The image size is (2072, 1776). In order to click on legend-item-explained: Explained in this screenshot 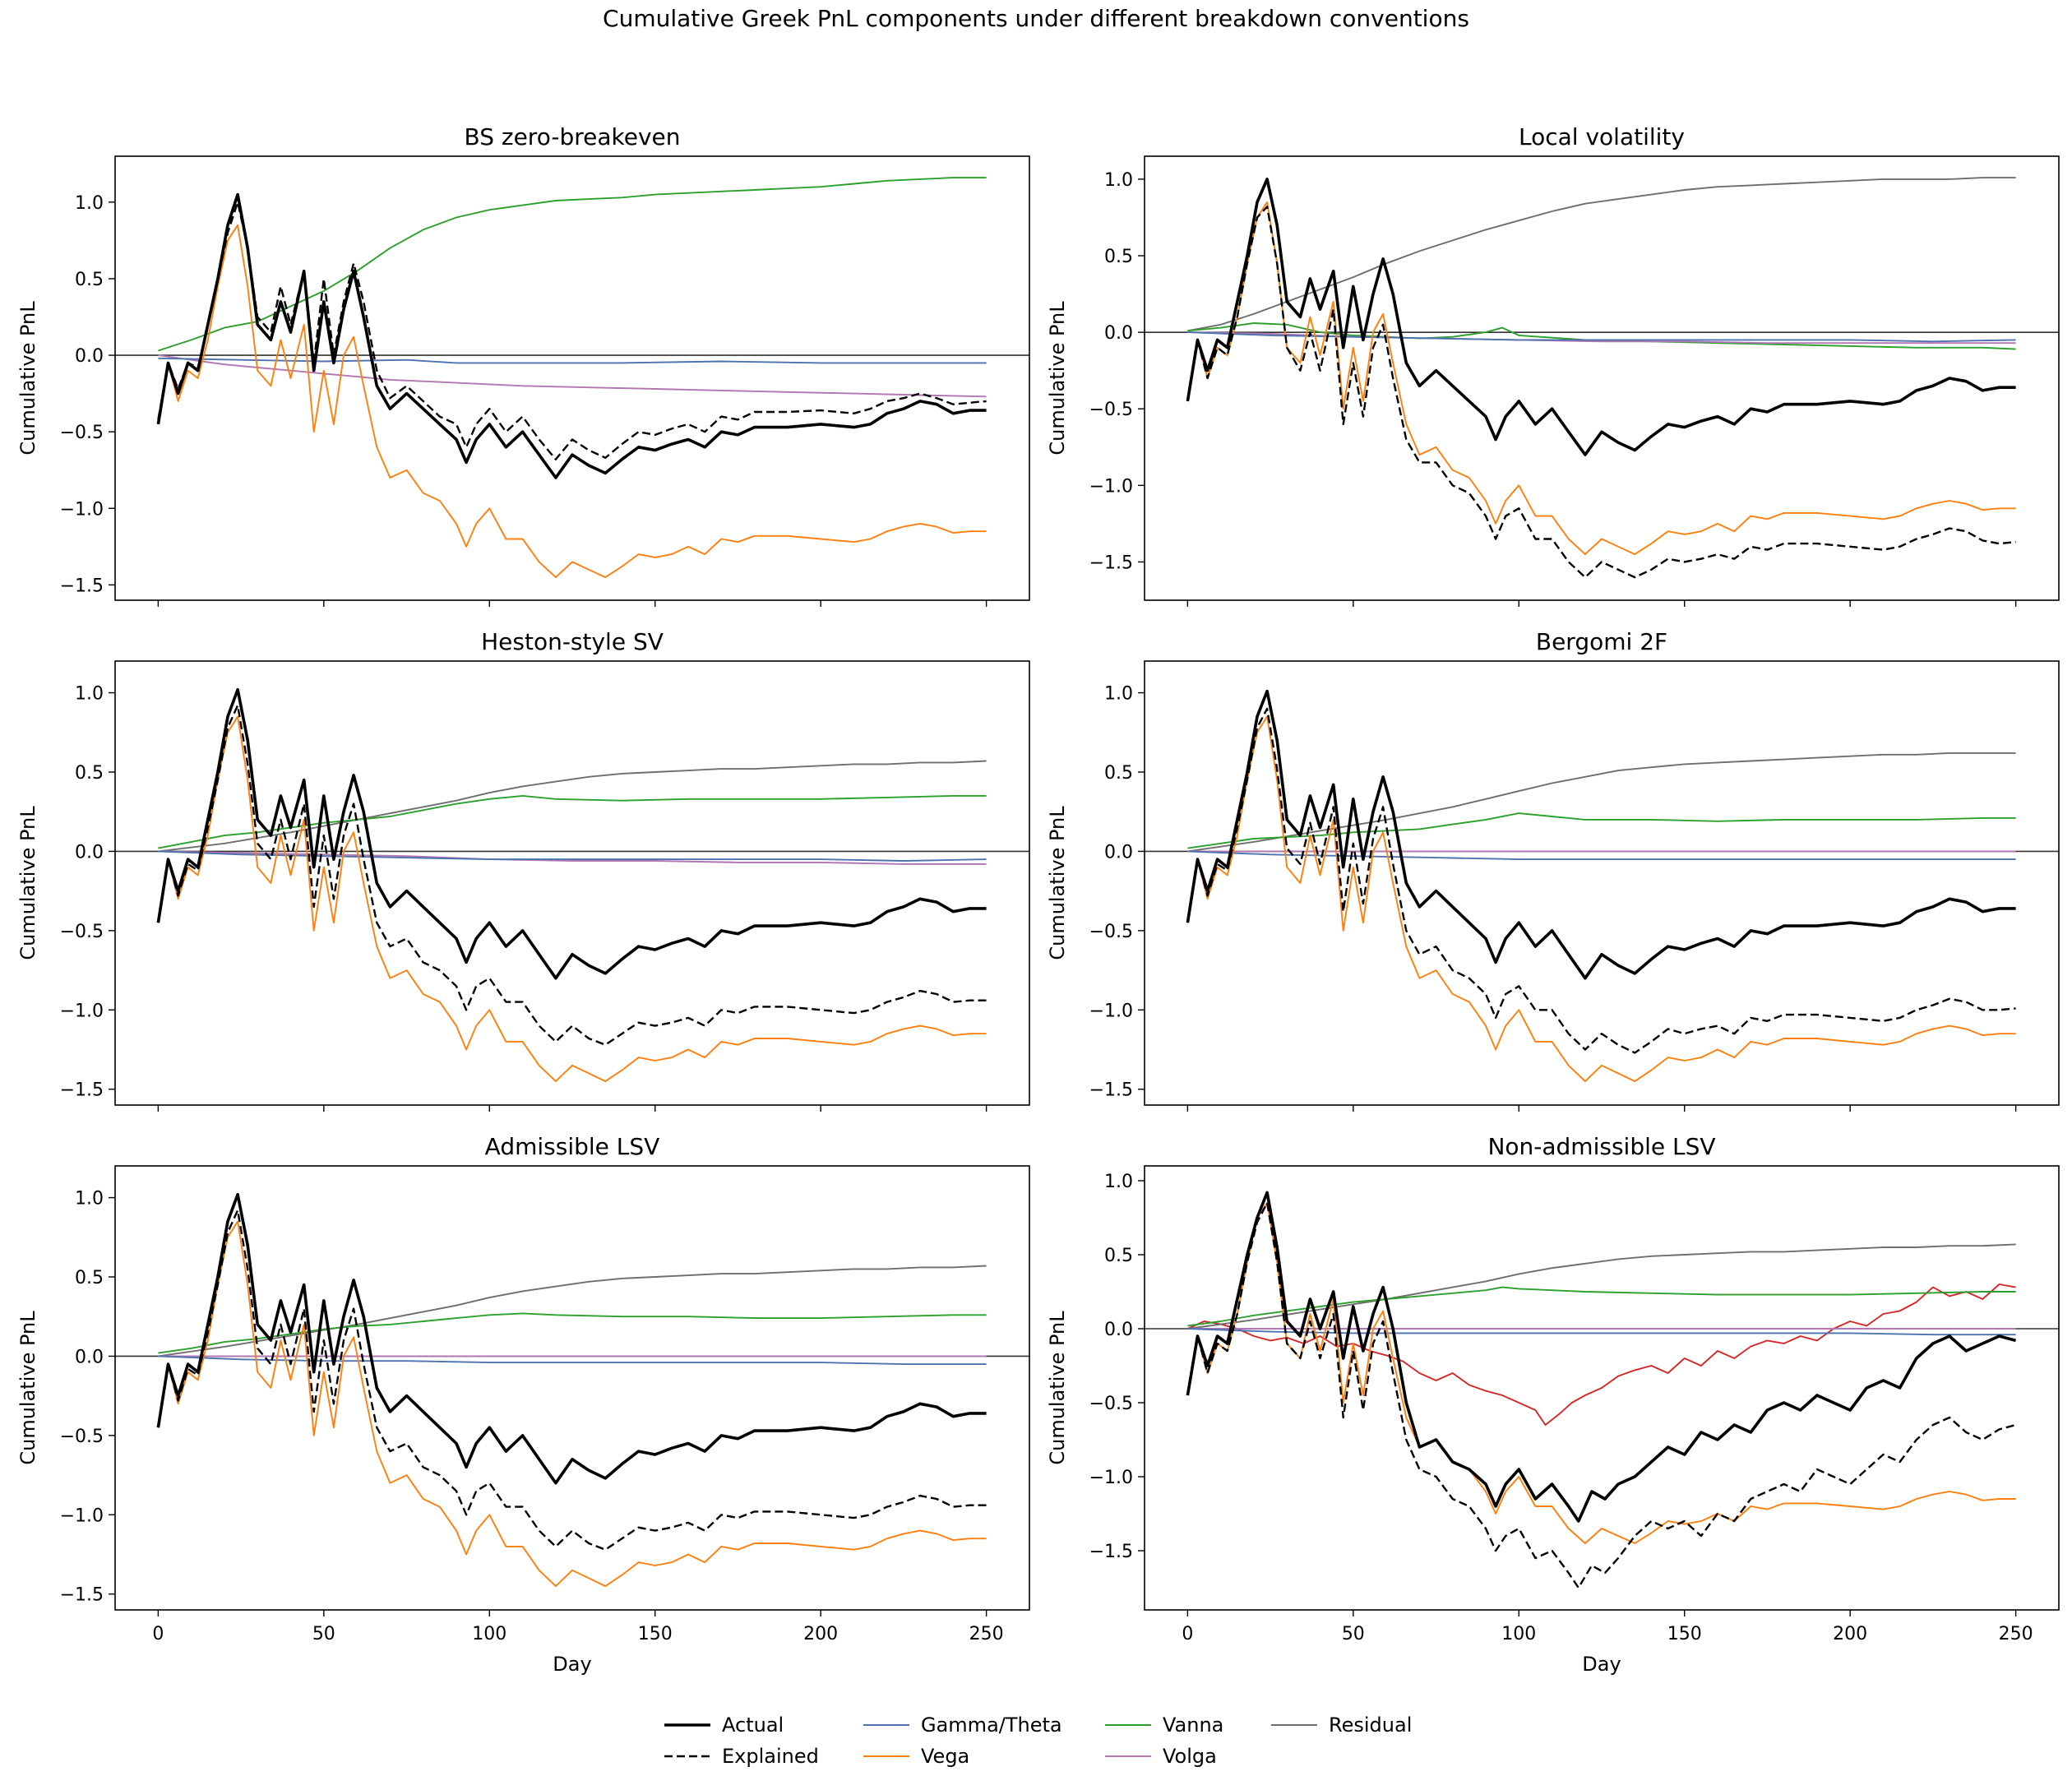, I will do `click(741, 1756)`.